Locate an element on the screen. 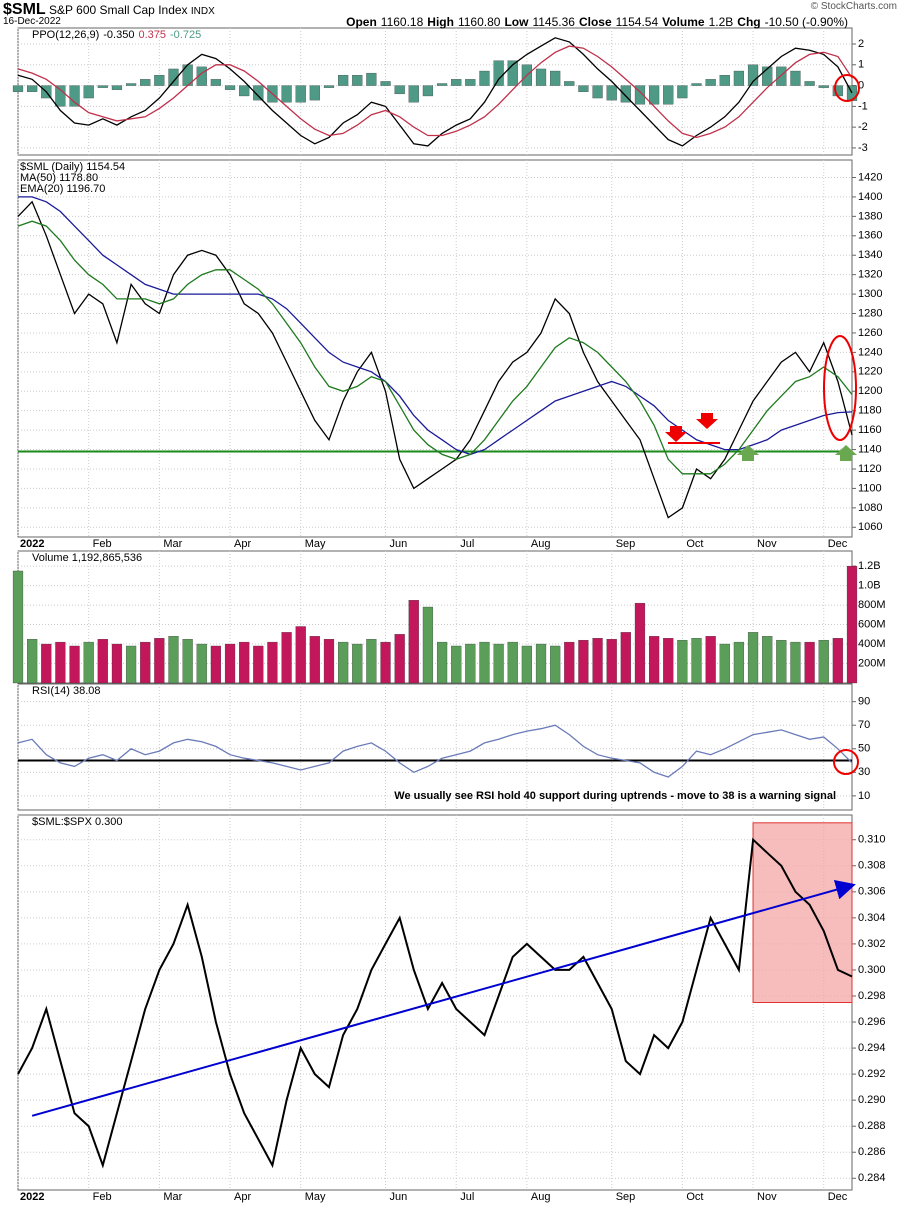  panel-legend: PPO(12,26,9) -0.350 0.375 -0.725 is located at coordinates (116, 35).